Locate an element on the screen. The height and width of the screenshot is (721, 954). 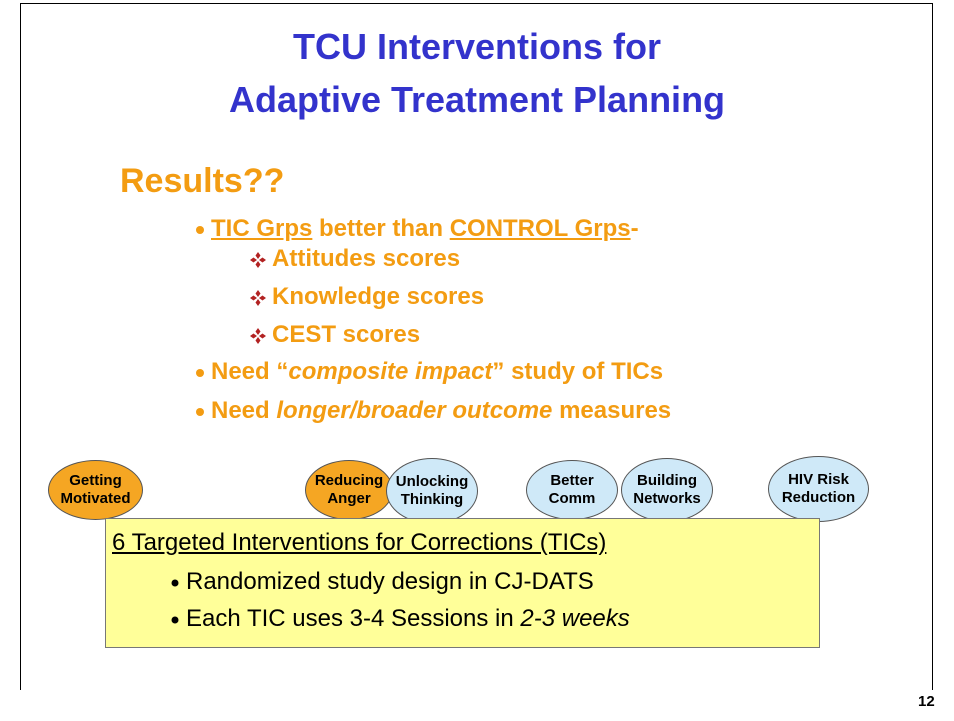
oval-label: Unlocking Thinking is located at coordinates (432, 491).